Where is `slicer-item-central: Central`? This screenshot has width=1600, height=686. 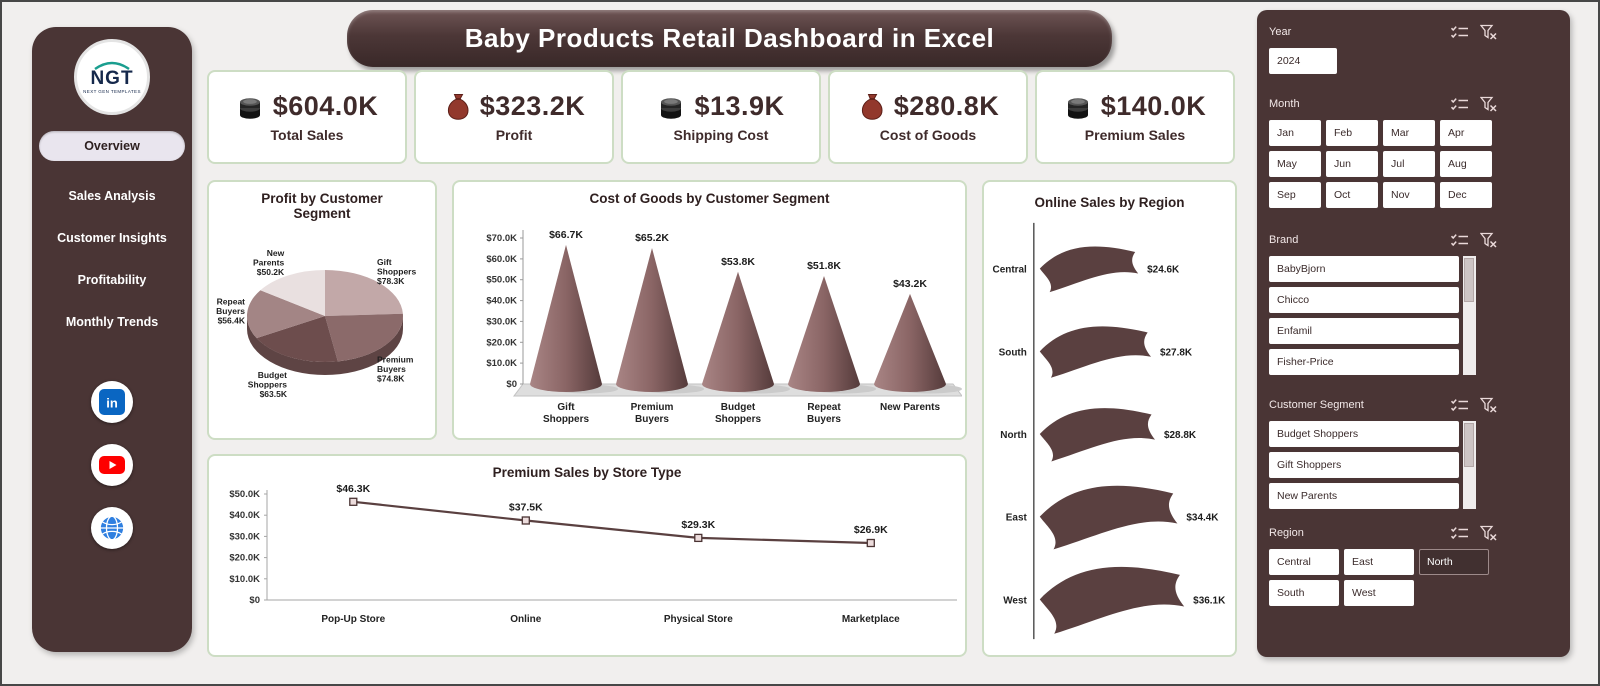
slicer-item-central: Central is located at coordinates (1304, 562).